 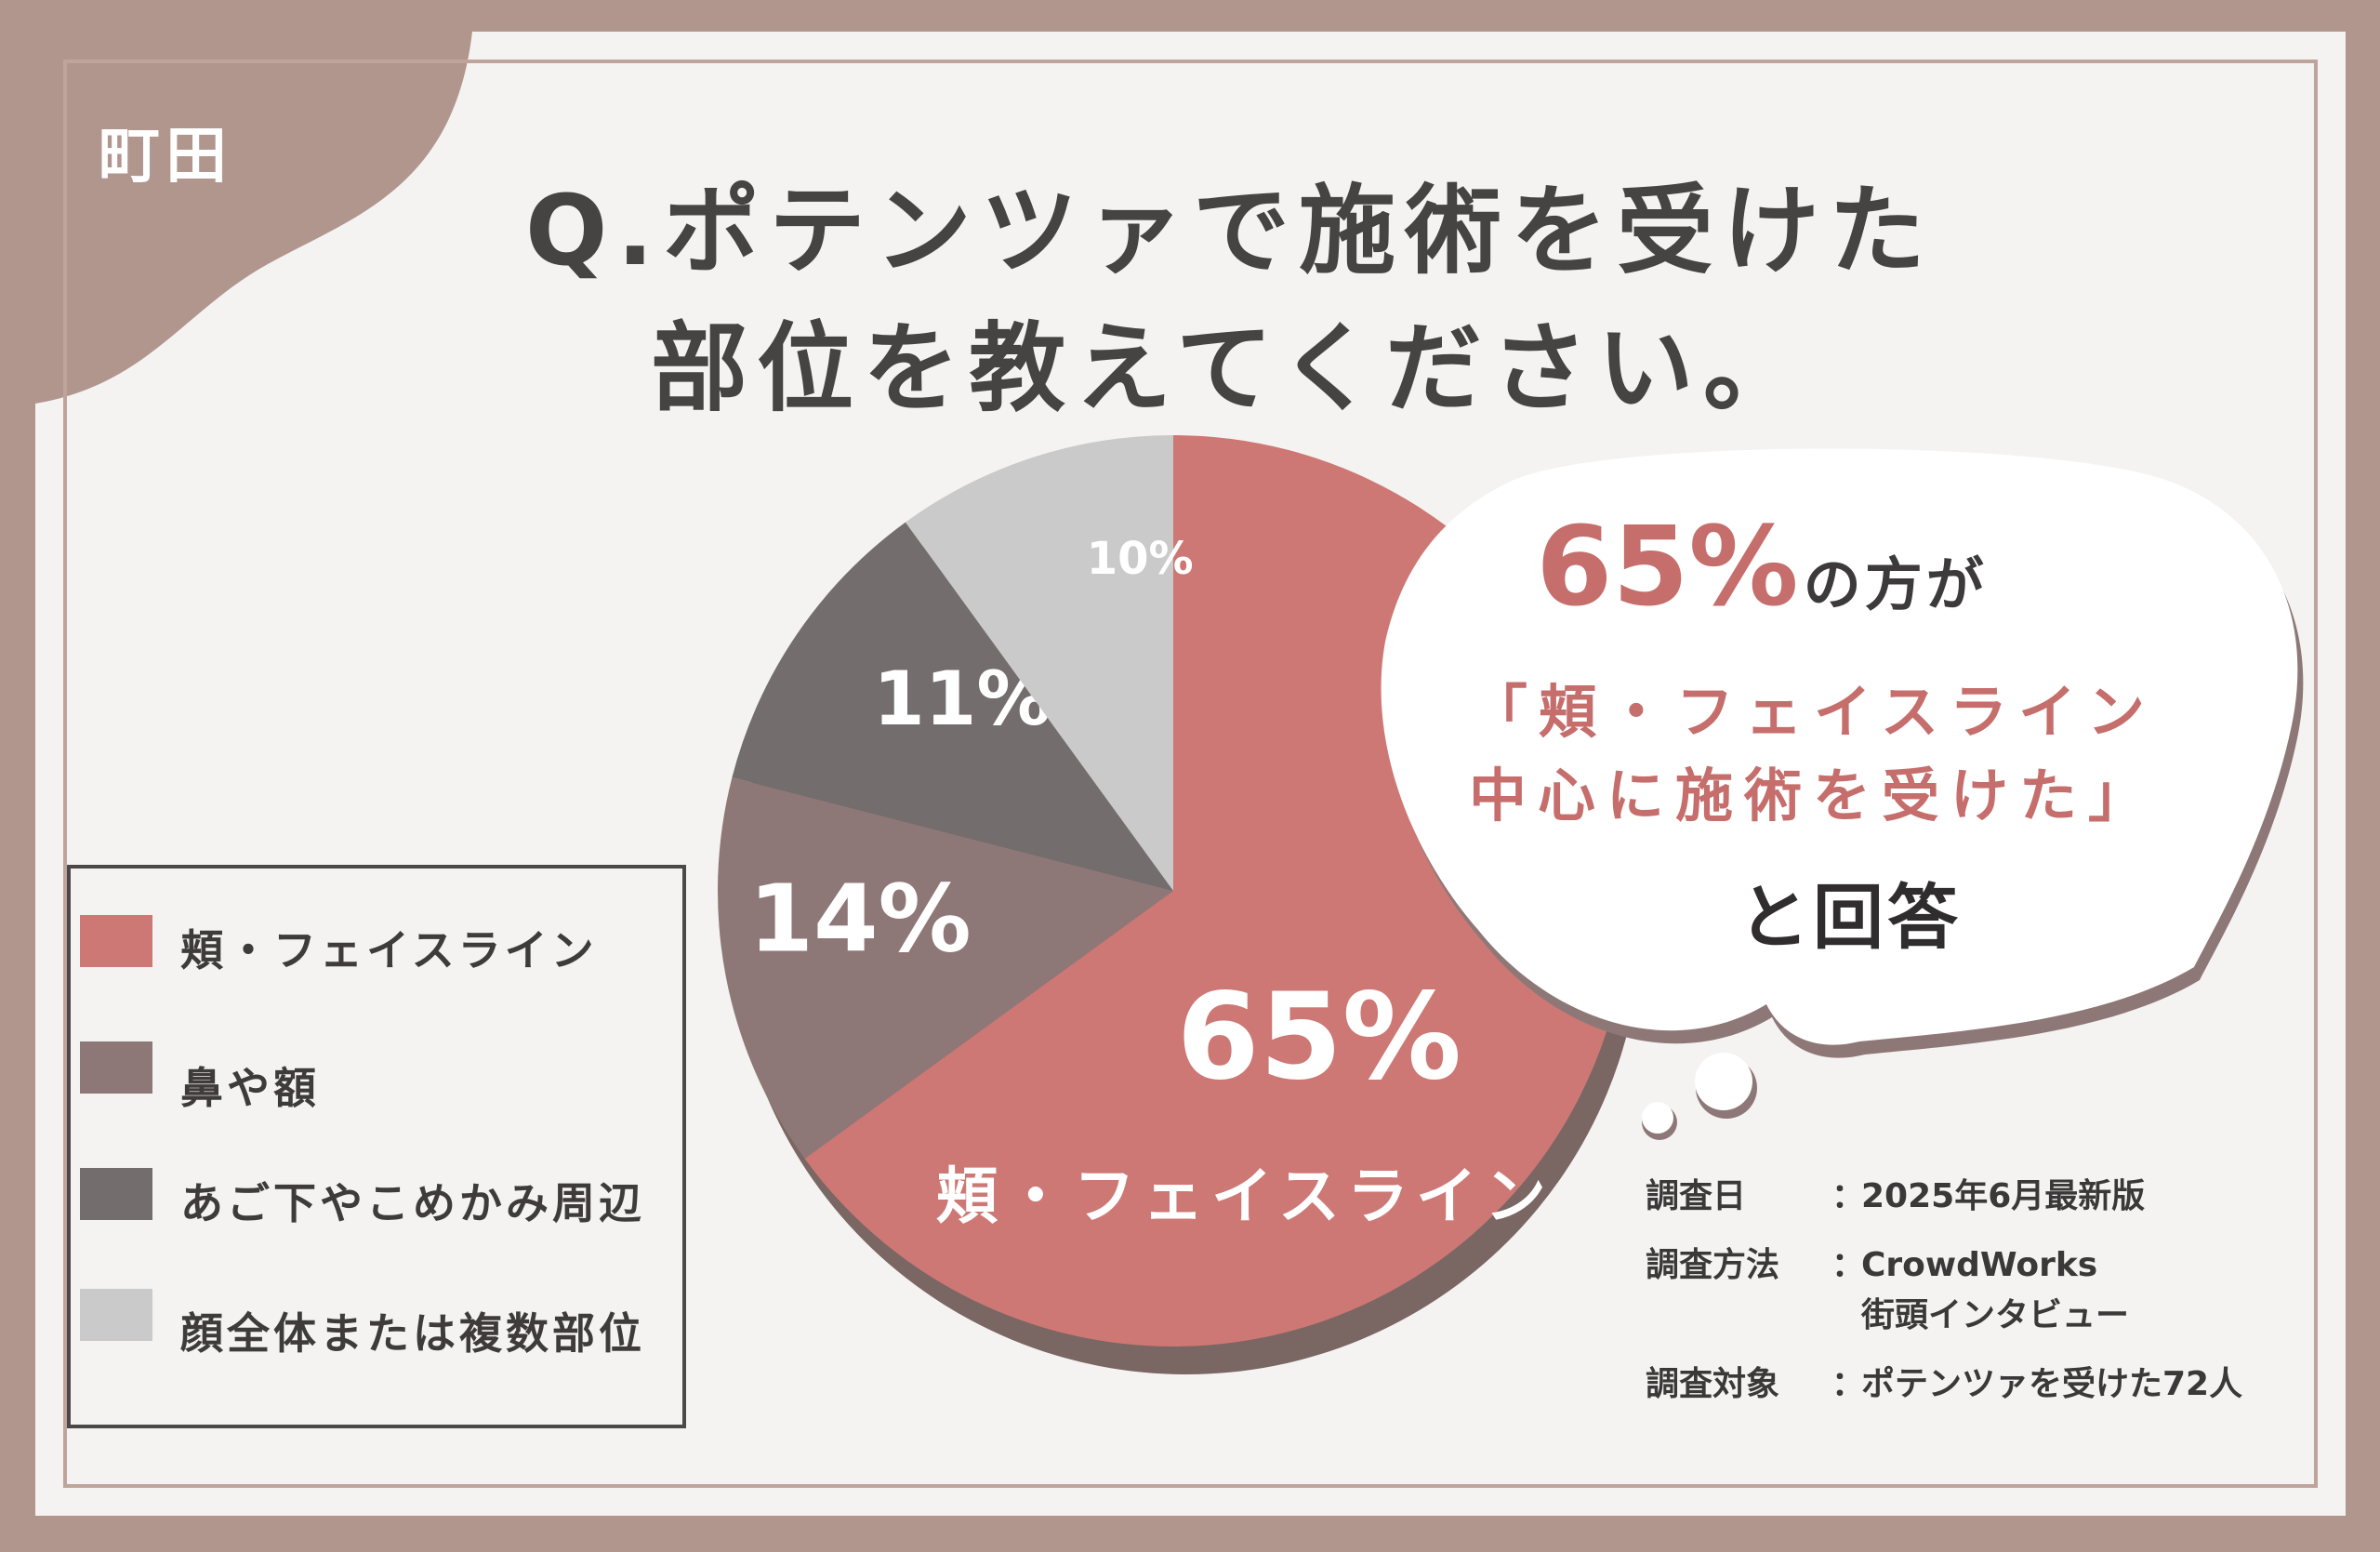 What do you see at coordinates (1039, 663) in the screenshot?
I see `pie-slice-whole-face` at bounding box center [1039, 663].